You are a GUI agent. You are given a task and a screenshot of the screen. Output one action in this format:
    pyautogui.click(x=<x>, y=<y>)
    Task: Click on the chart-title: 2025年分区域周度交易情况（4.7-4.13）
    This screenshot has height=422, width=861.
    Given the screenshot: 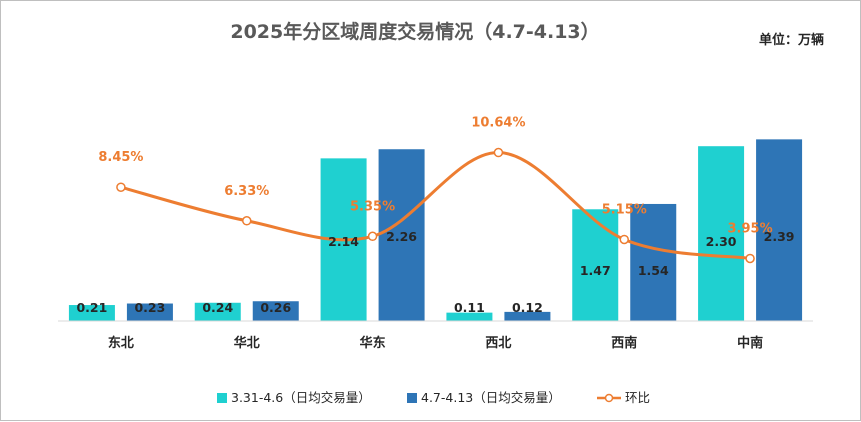 What is the action you would take?
    pyautogui.click(x=414, y=31)
    